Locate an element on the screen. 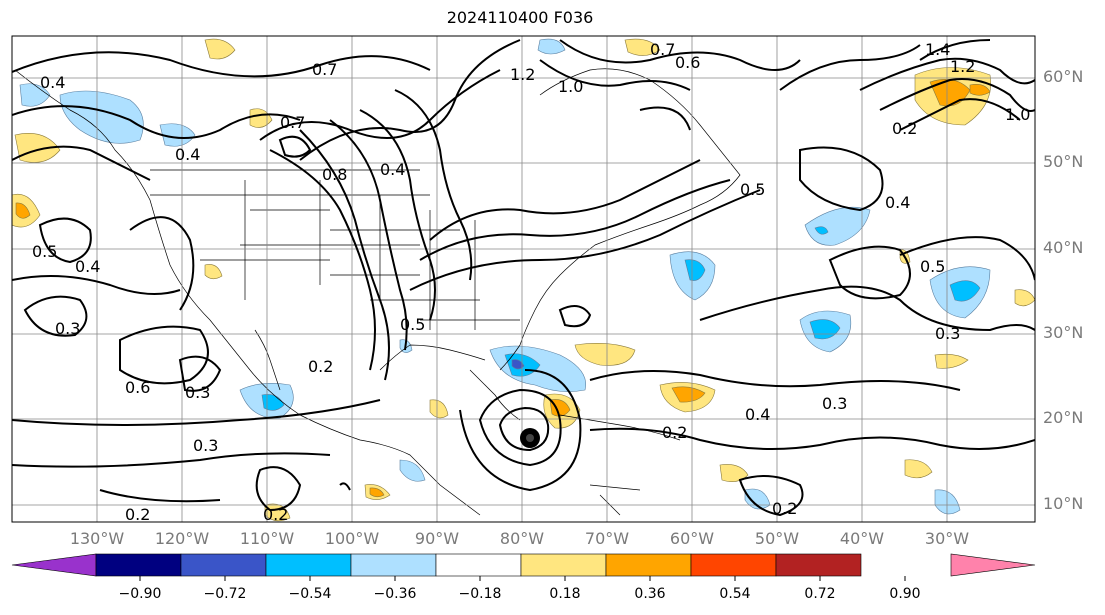  lat-label-60n: 60°N is located at coordinates (1063, 76).